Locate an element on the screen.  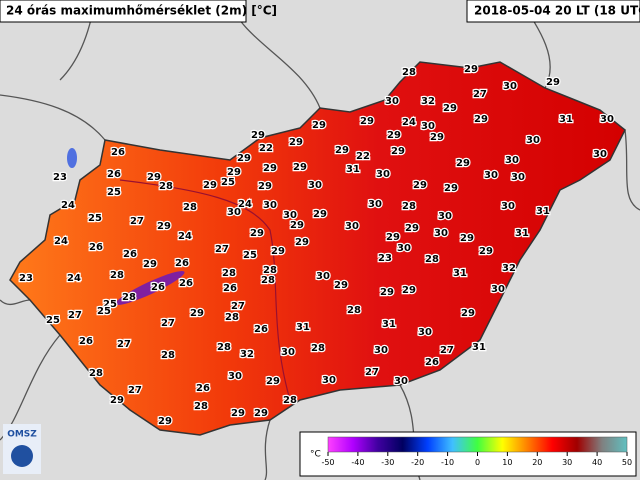
lake-ferto is located at coordinates (72, 158).